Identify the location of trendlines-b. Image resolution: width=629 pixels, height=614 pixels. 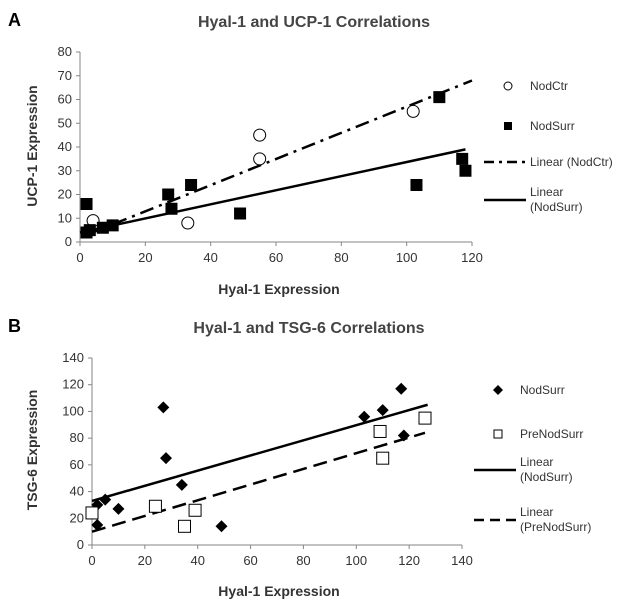
(259, 468).